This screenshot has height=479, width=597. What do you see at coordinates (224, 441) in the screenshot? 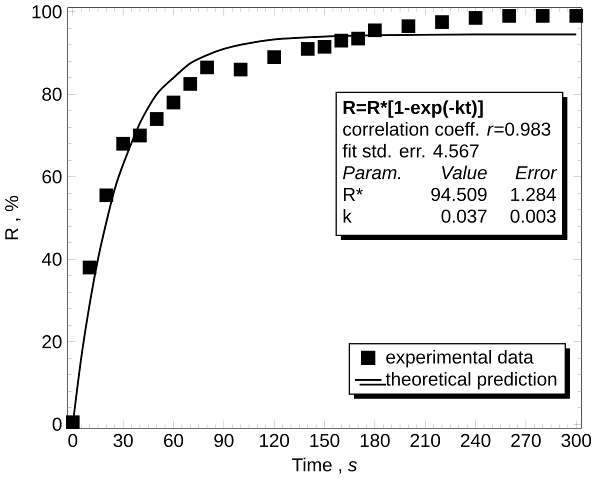
I see `x-tick-label: 90` at bounding box center [224, 441].